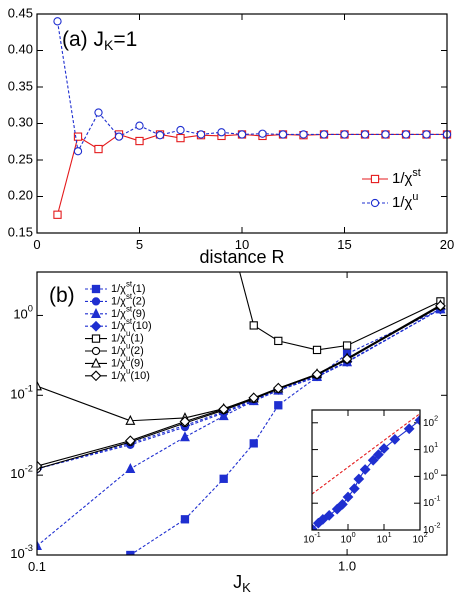  Describe the element at coordinates (246, 587) in the screenshot. I see `x-axis-label-sub: K` at that location.